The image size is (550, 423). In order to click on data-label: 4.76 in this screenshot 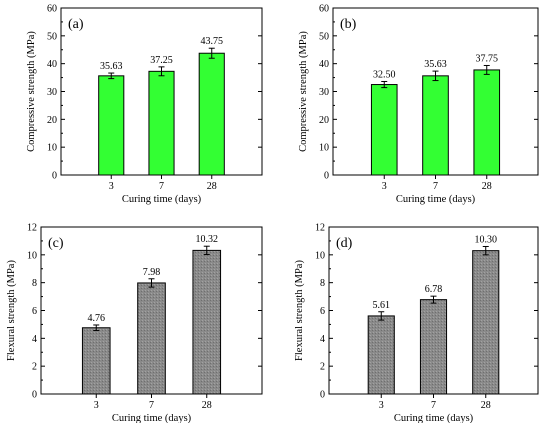, I will do `click(97, 318)`.